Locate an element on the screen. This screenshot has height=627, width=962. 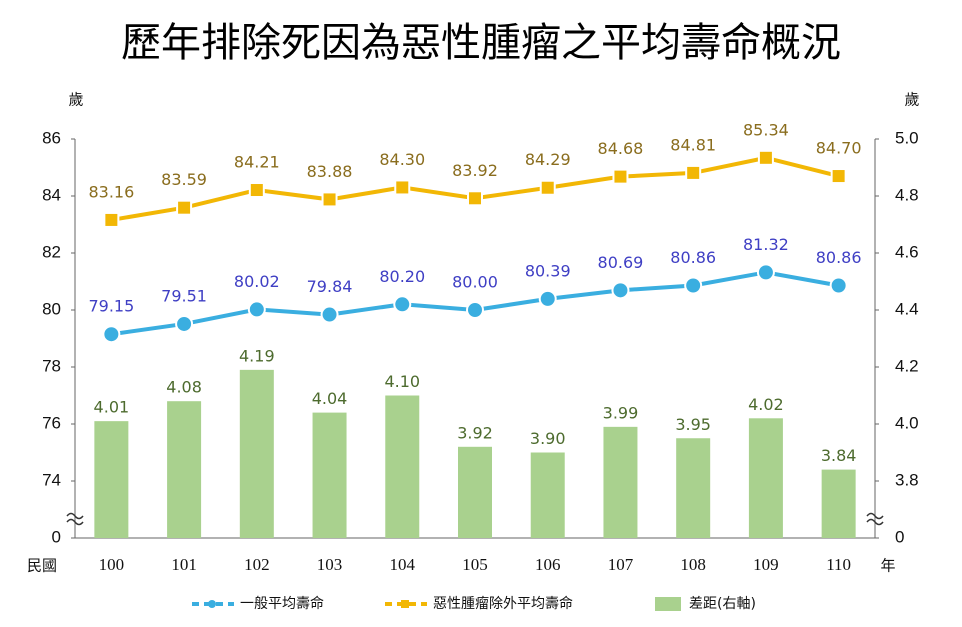
legend-swatch is located at coordinates (668, 604).